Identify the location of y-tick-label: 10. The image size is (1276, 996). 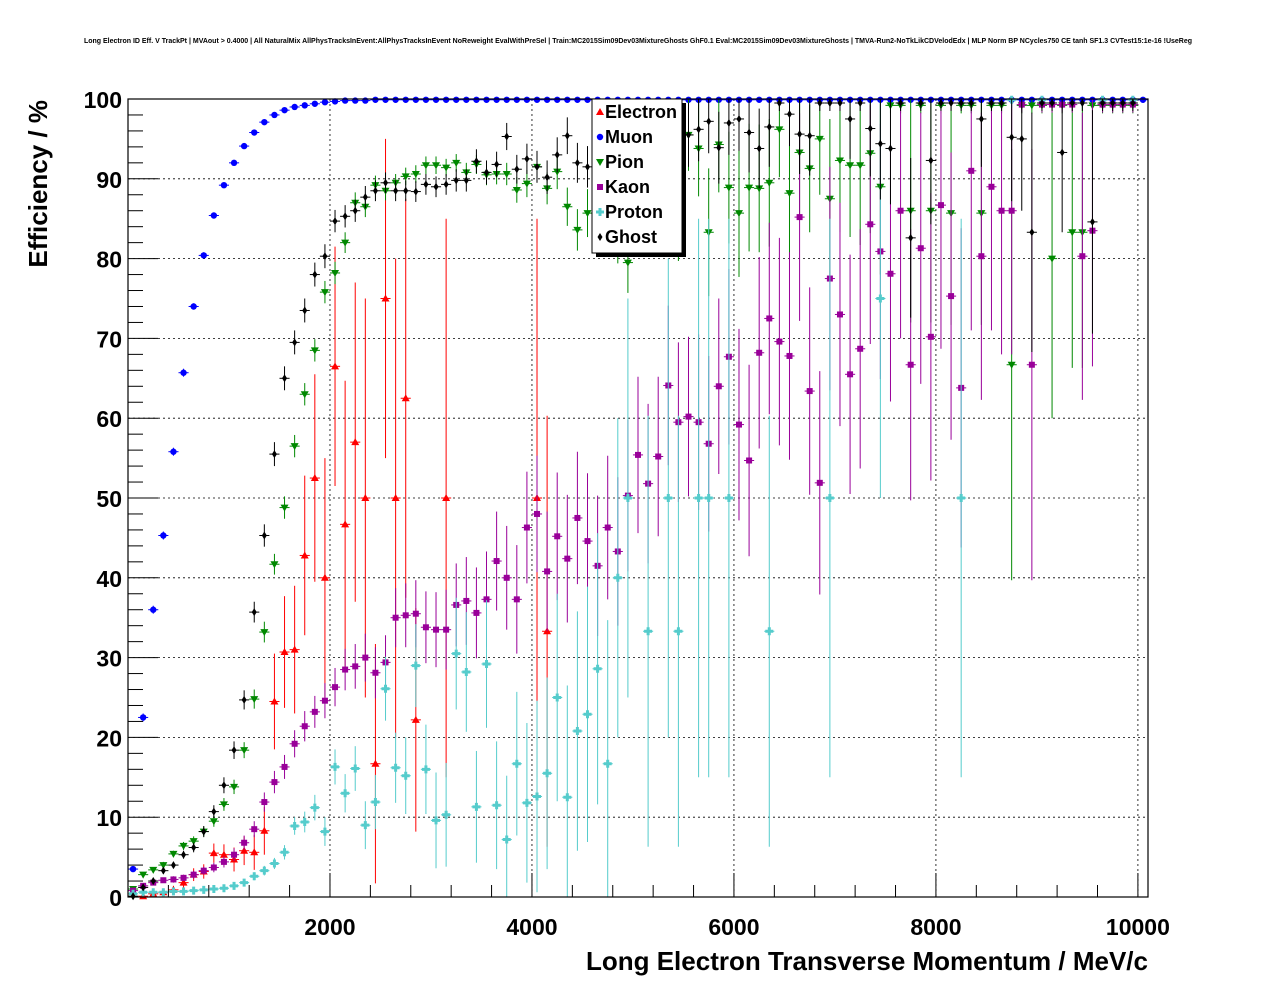
(109, 818).